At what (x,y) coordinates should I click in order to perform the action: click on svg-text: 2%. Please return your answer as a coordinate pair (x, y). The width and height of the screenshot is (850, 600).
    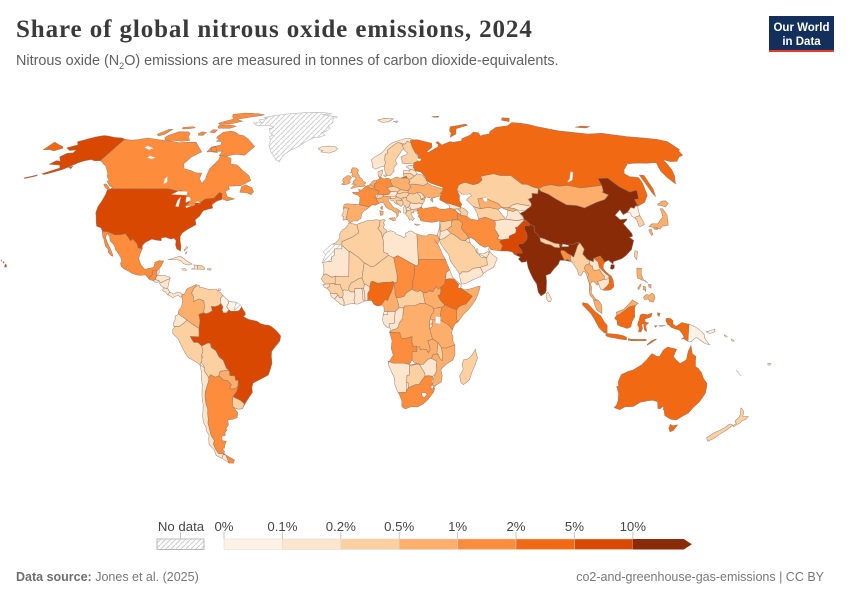
    Looking at the image, I should click on (515, 526).